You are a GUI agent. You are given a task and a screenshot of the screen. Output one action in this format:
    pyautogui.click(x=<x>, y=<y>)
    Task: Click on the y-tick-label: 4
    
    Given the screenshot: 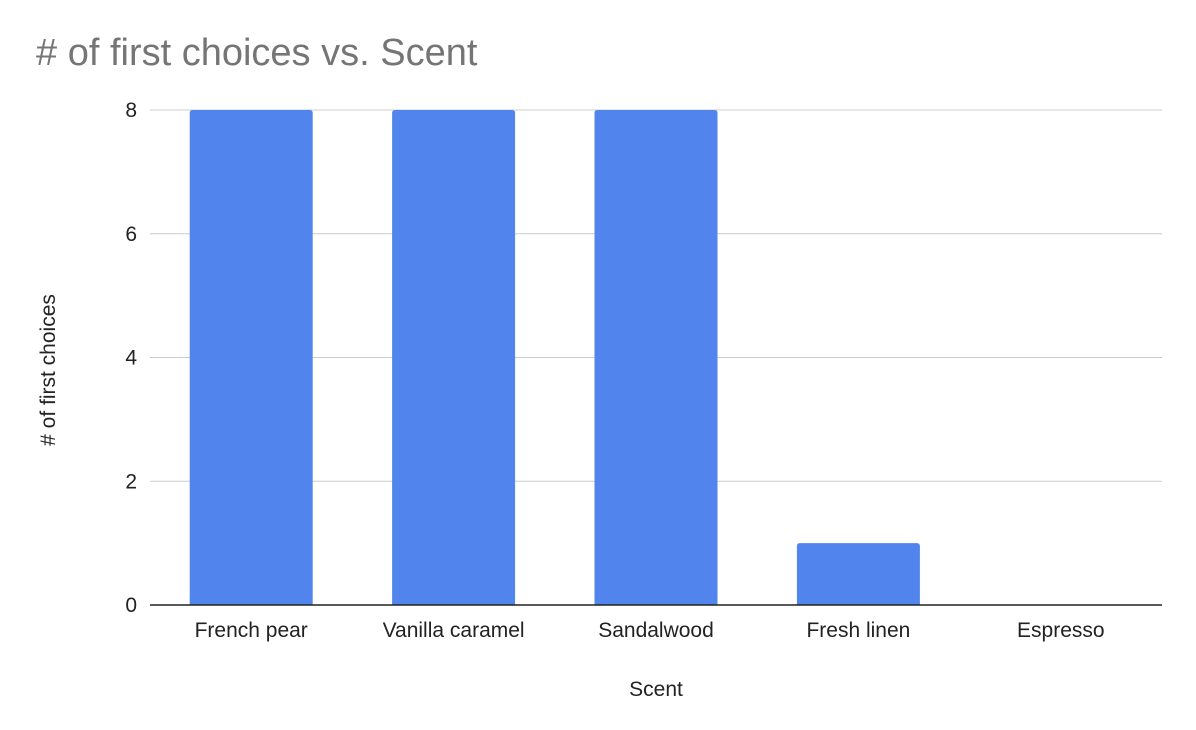 What is the action you would take?
    pyautogui.click(x=131, y=358)
    